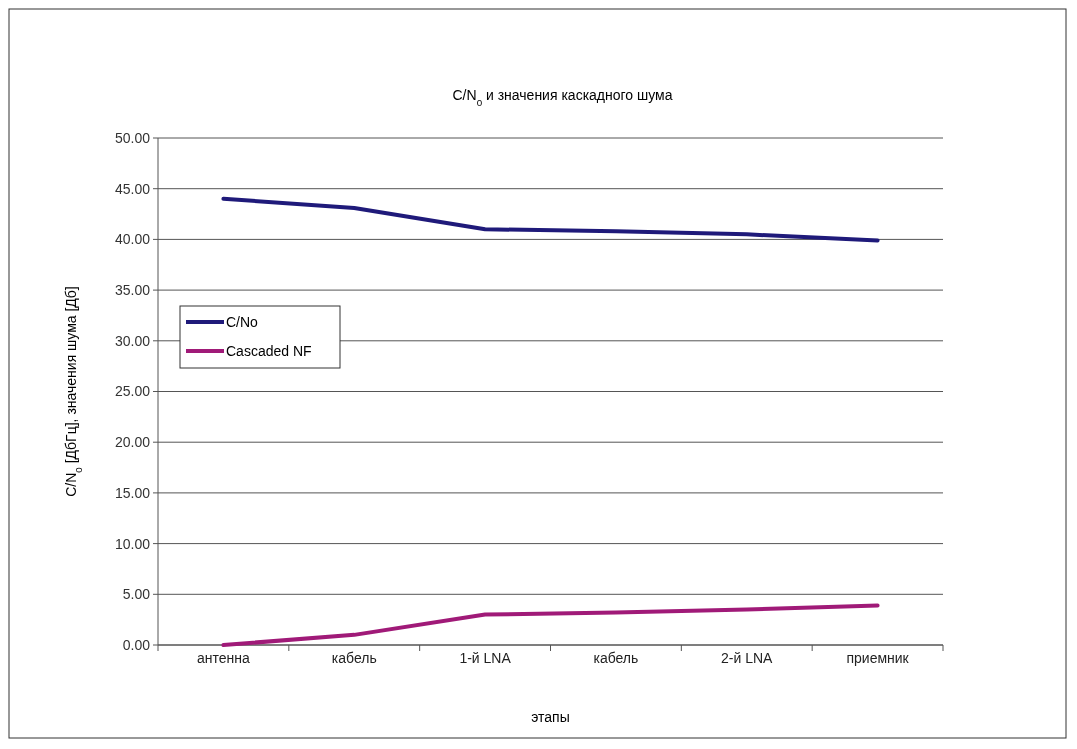 The width and height of the screenshot is (1077, 749). What do you see at coordinates (132, 442) in the screenshot?
I see `y-tick-label: 20.00` at bounding box center [132, 442].